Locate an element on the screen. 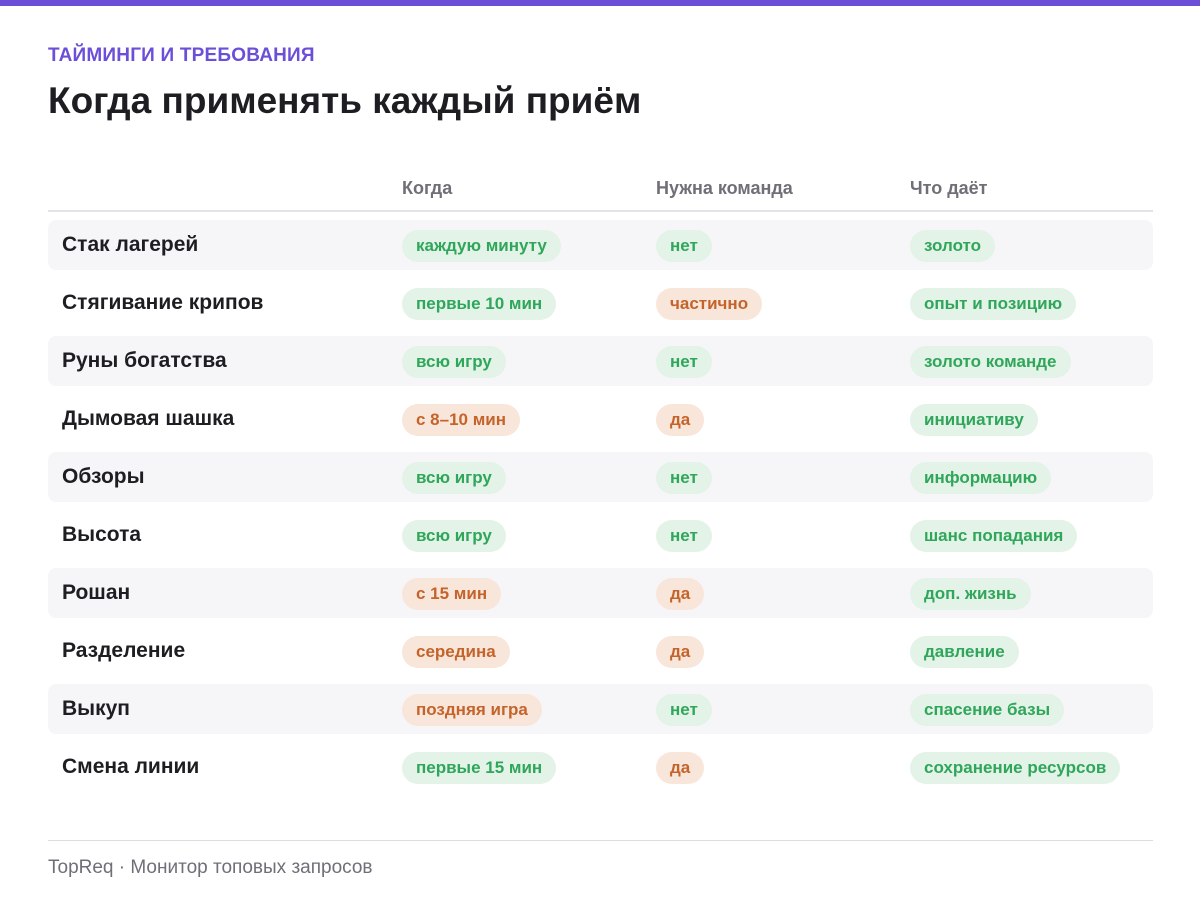 The height and width of the screenshot is (902, 1200). row-technique-name: Стак лагерей is located at coordinates (130, 244).